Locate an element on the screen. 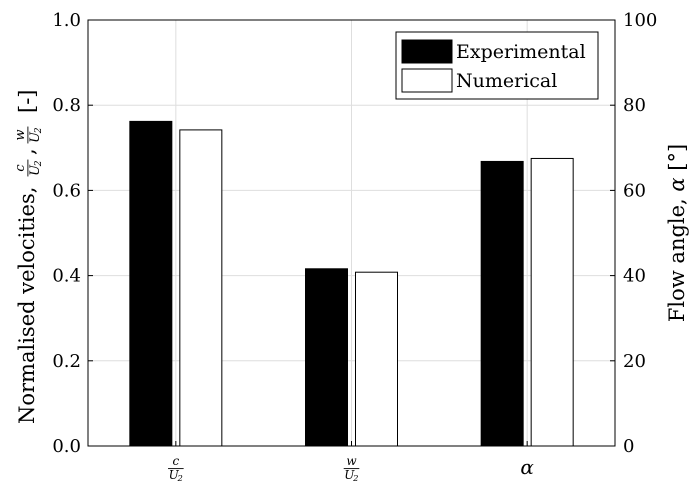 The height and width of the screenshot is (485, 690). y2-axis-label: Flow angle, α [°] is located at coordinates (677, 233).